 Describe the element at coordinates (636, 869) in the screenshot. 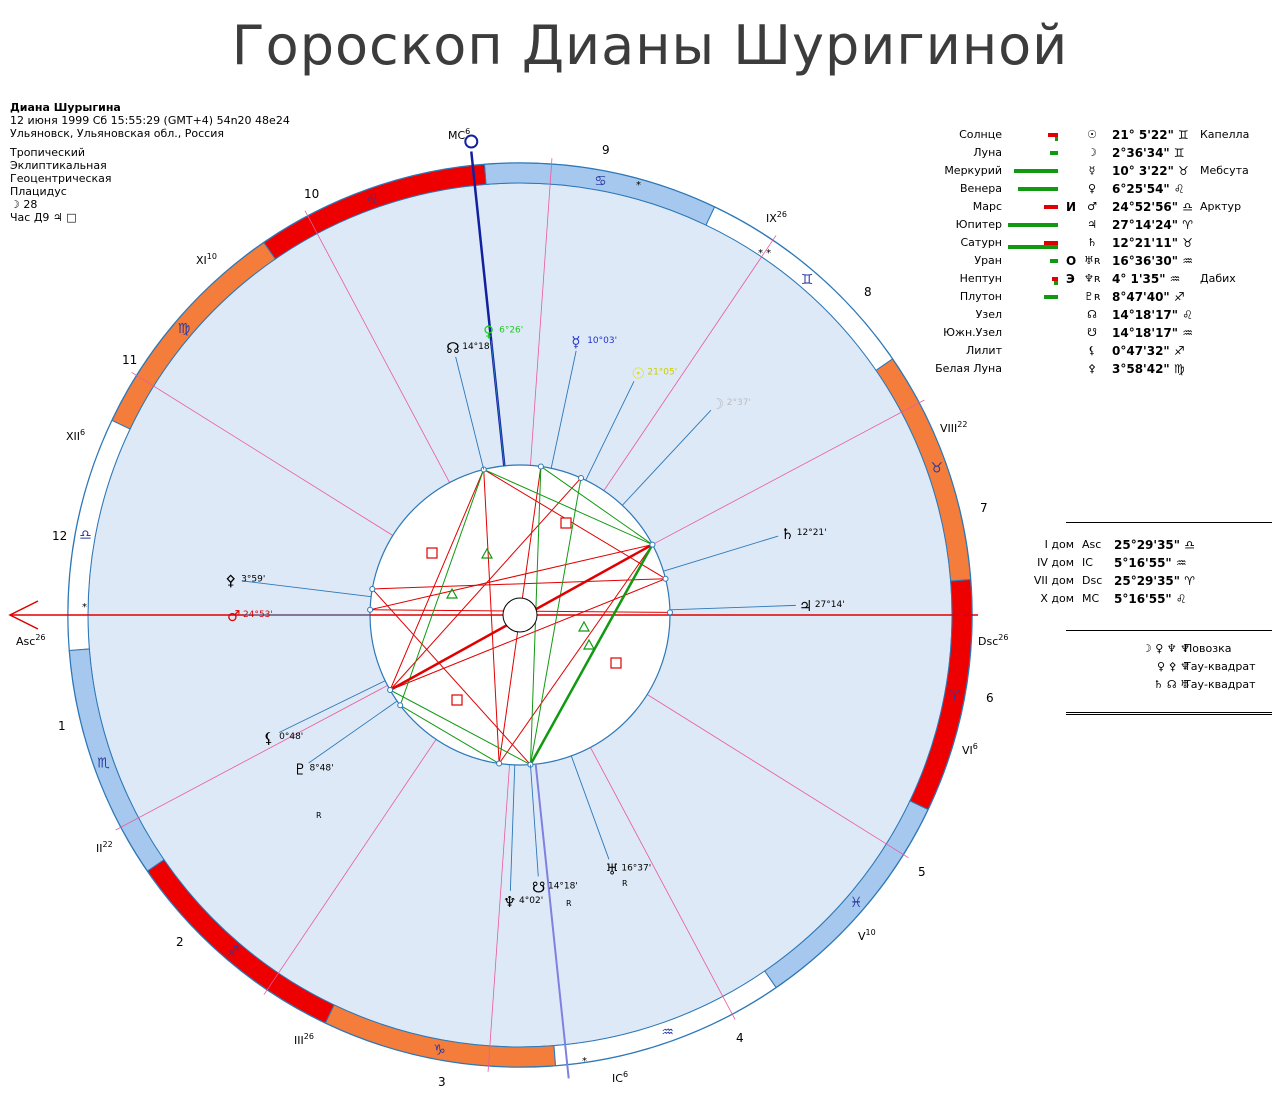

I see `planet-degree-label: 16°37'` at that location.